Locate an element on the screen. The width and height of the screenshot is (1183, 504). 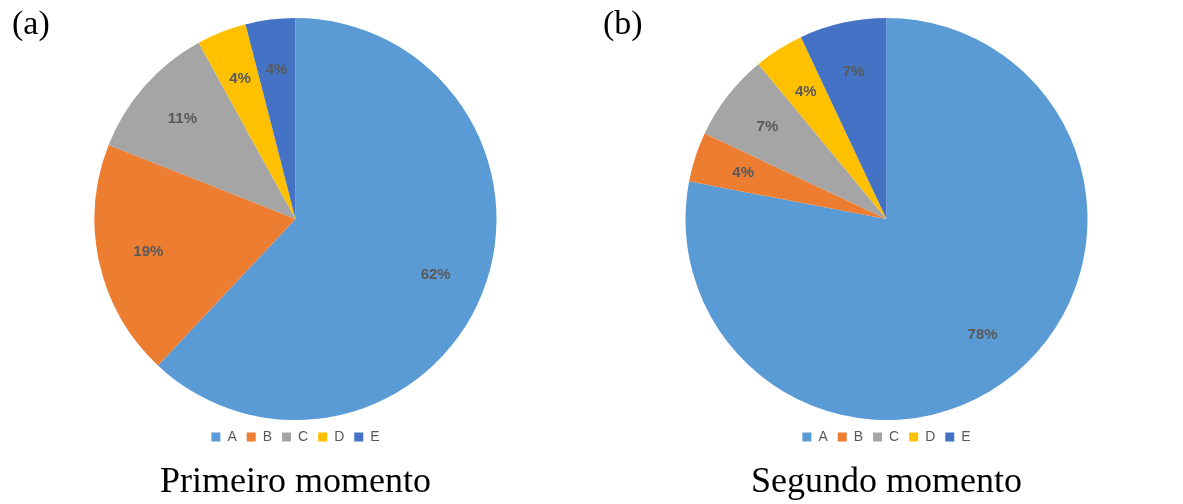
text: Primeiro momento is located at coordinates (295, 480).